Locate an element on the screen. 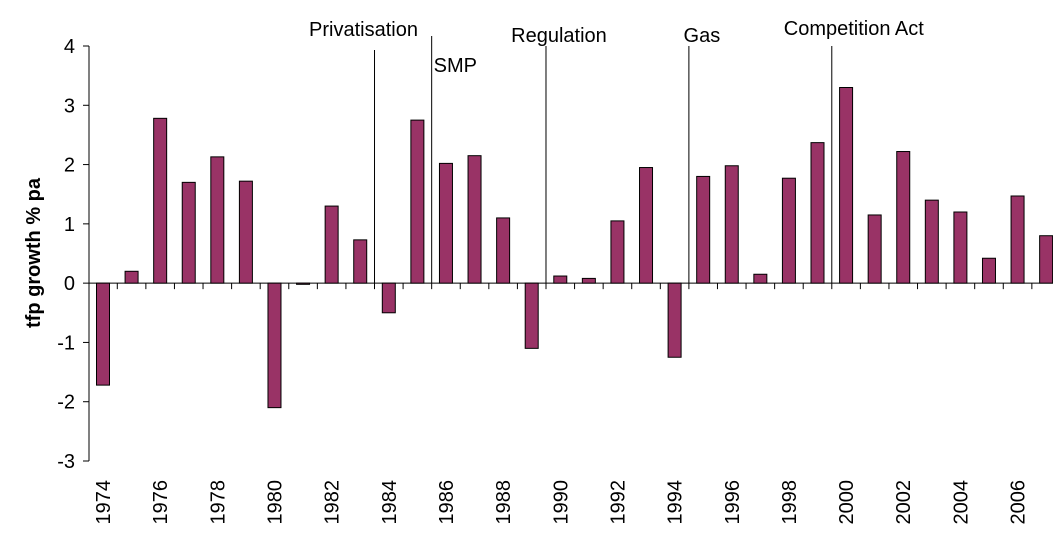 The width and height of the screenshot is (1053, 534). x-tick-label: 2002 is located at coordinates (904, 502).